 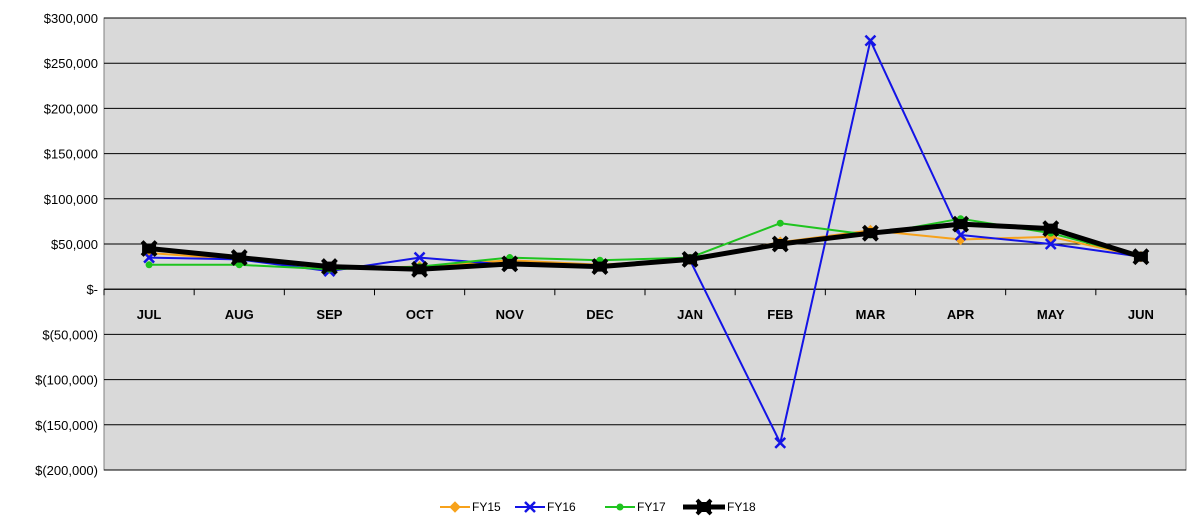 I want to click on legend-label: FY18, so click(x=741, y=507).